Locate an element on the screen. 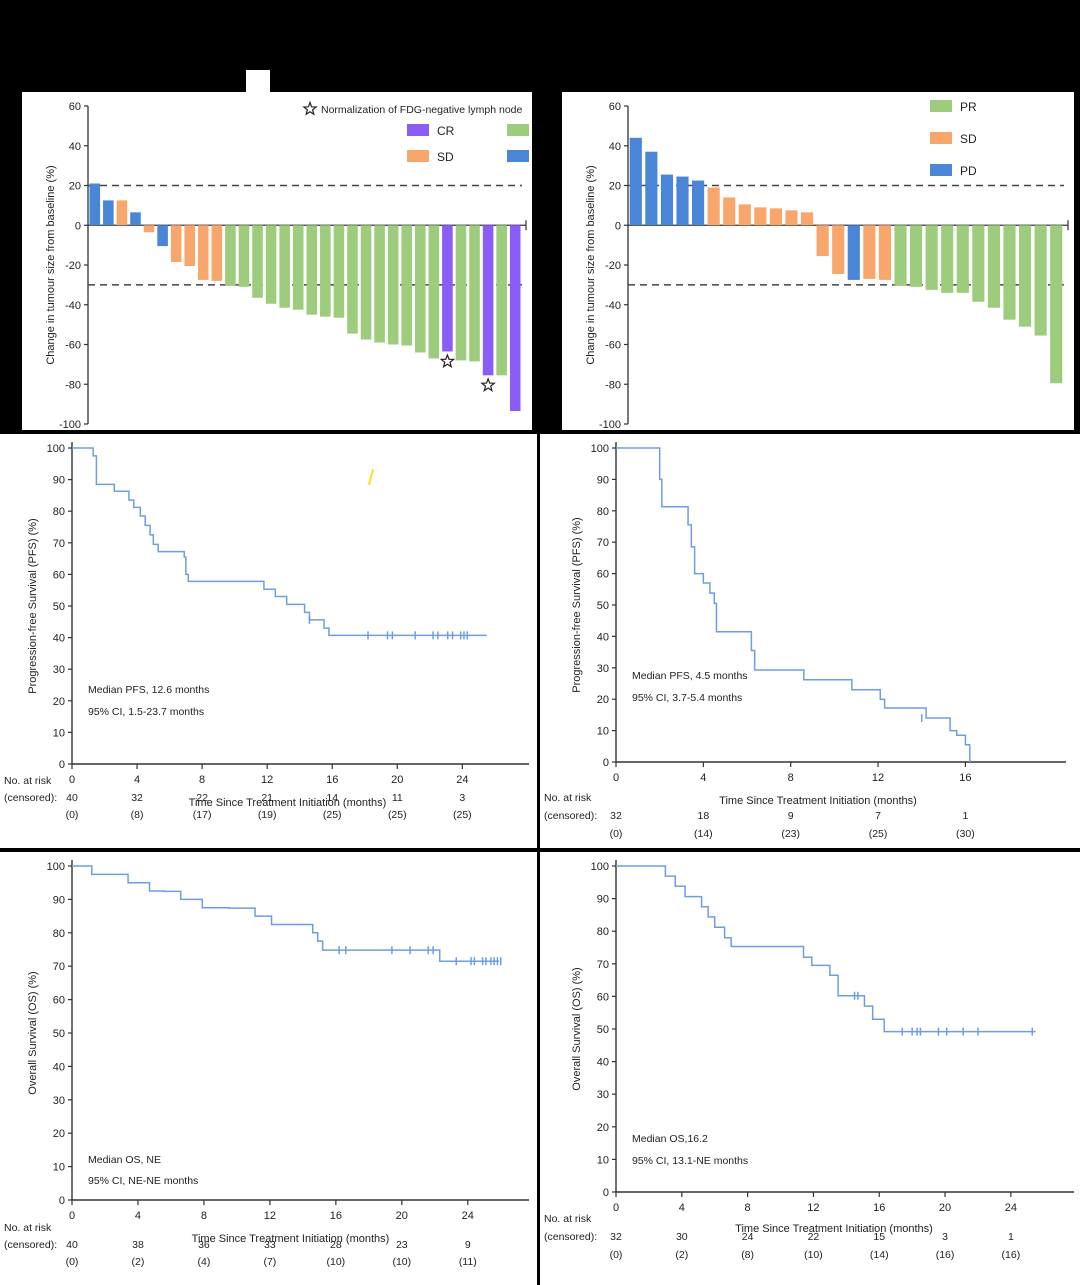  km-annotation: Median OS,16.2 is located at coordinates (670, 1139).